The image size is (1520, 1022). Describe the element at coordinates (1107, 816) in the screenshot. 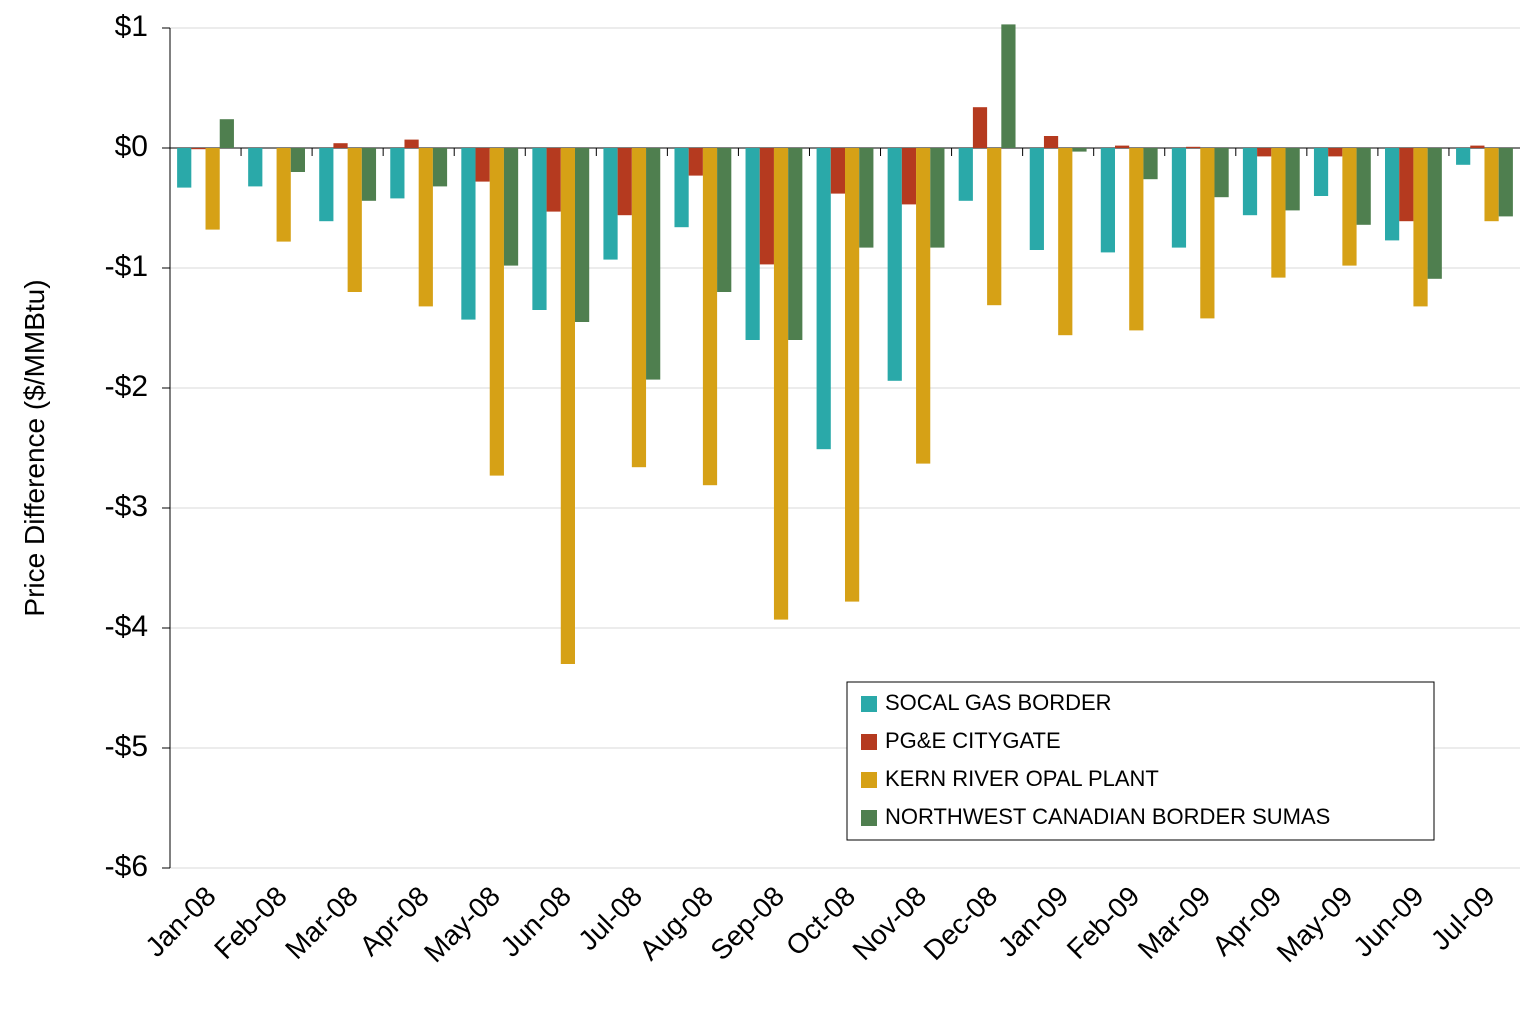

I see `legend-label: NORTHWEST CANADIAN BORDER SUMAS` at that location.